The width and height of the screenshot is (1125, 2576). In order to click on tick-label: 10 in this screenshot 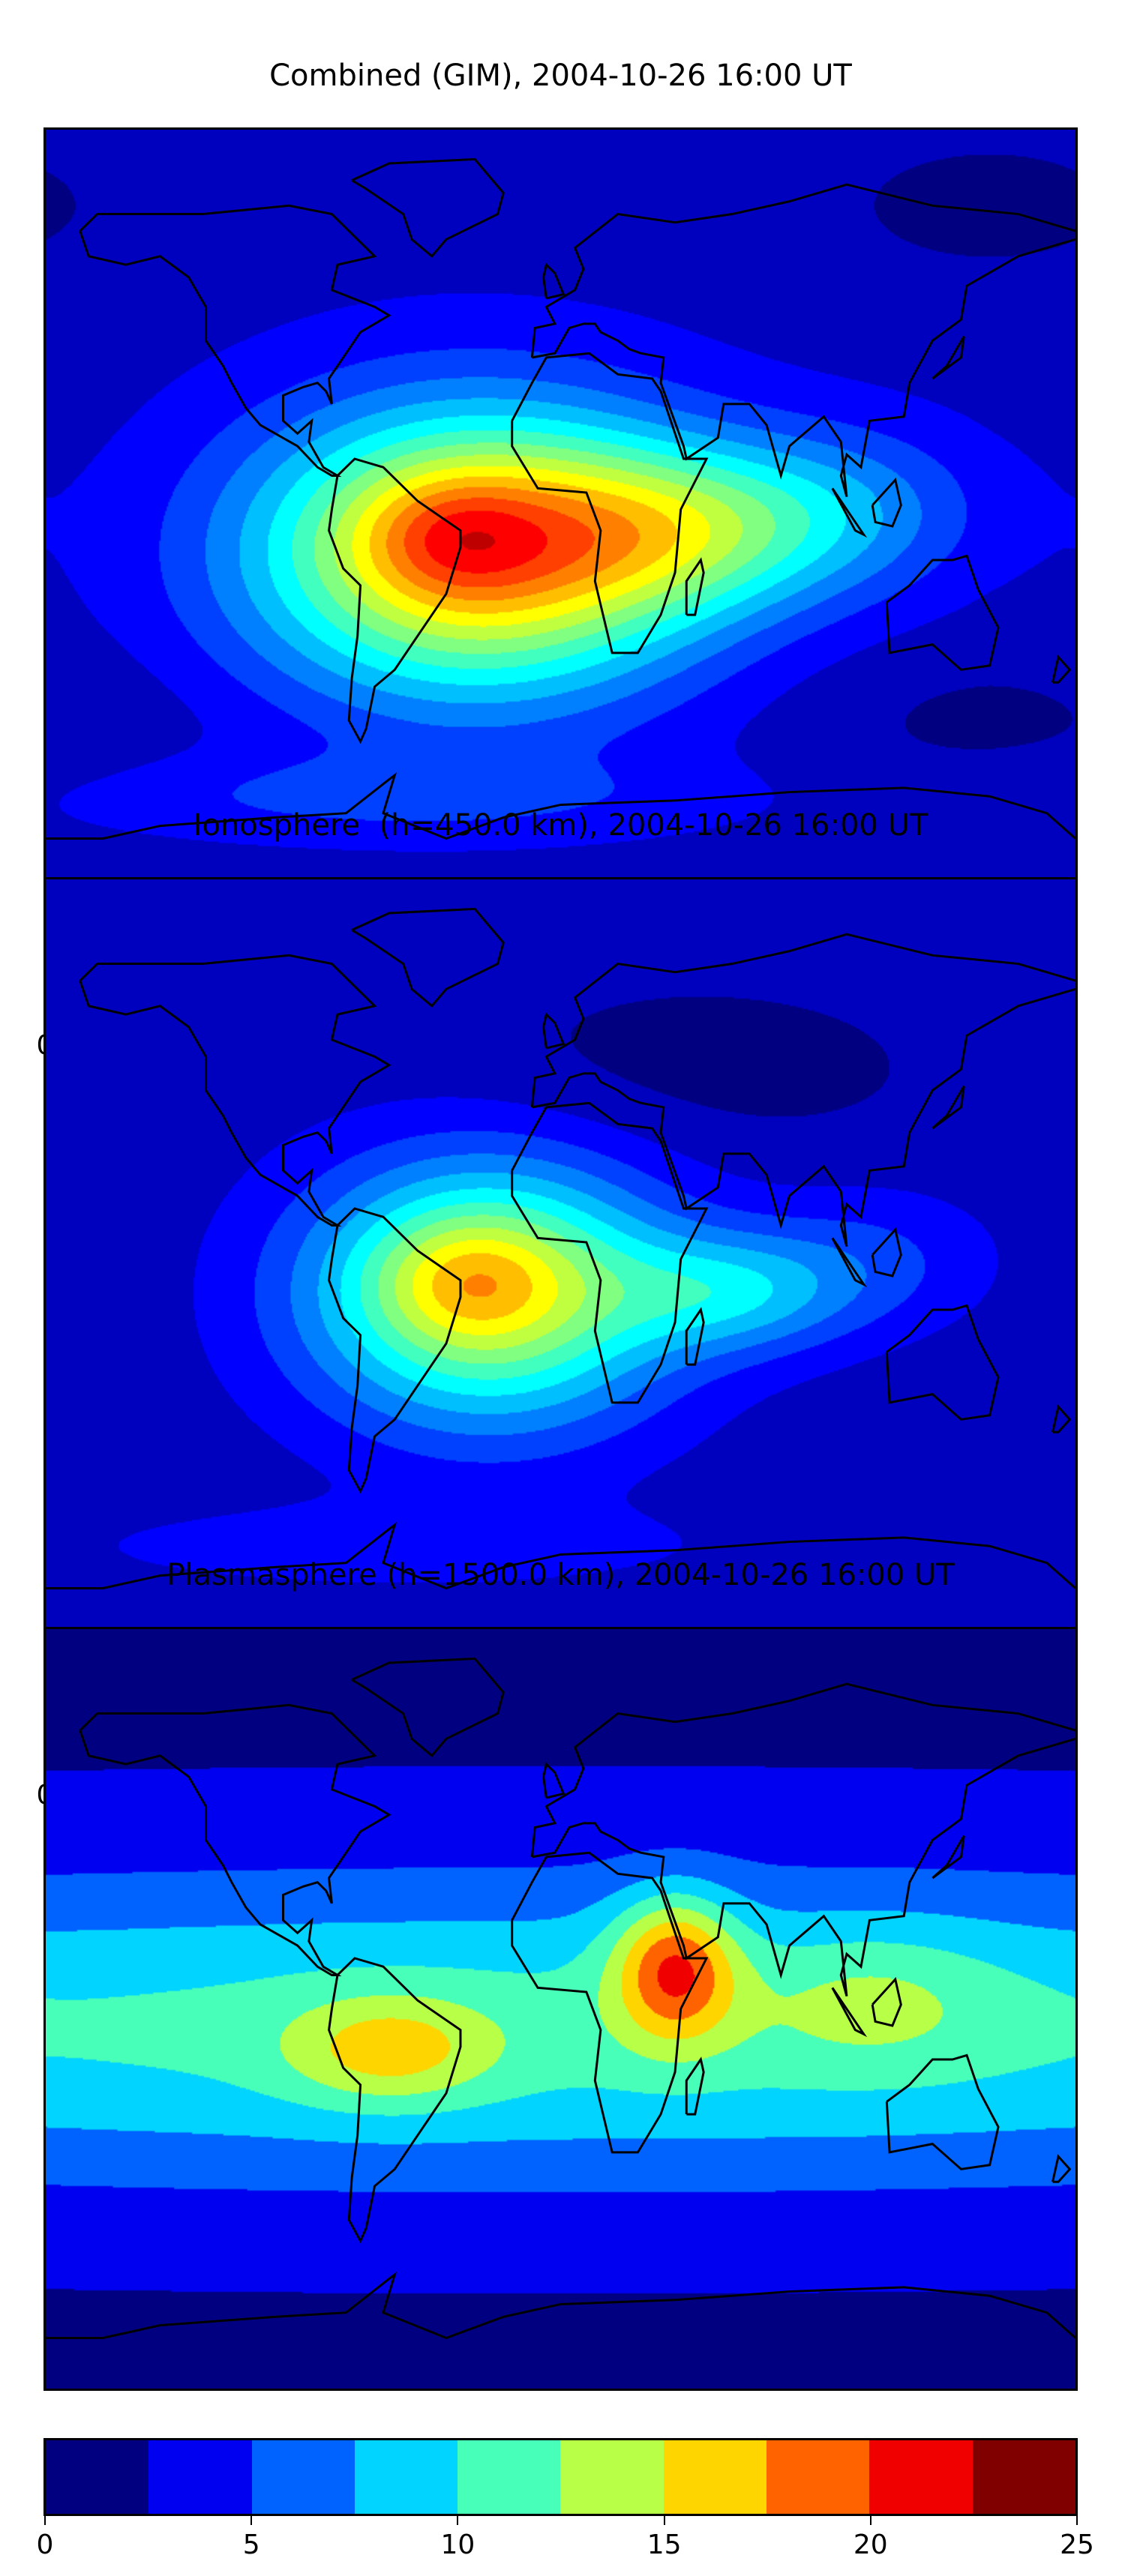, I will do `click(458, 2545)`.